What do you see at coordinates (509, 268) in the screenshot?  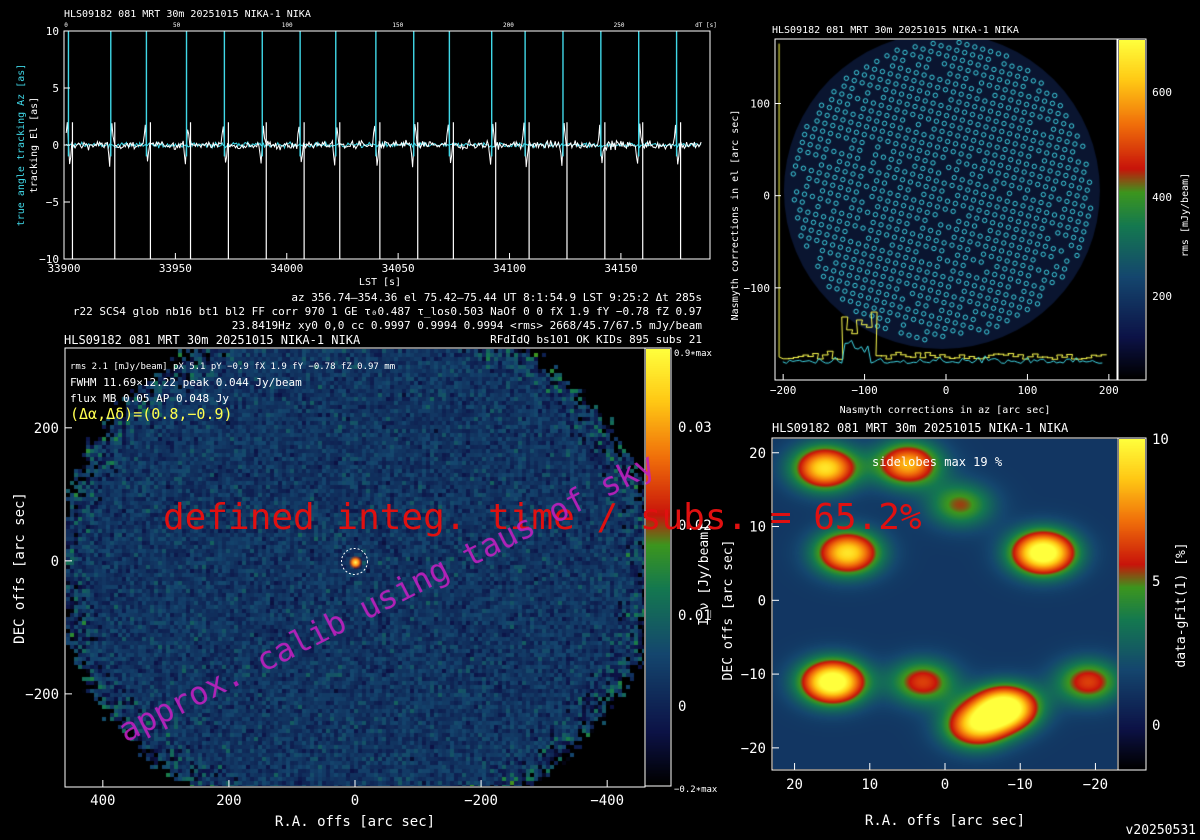 I see `tracking-xtick-label: 34100` at bounding box center [509, 268].